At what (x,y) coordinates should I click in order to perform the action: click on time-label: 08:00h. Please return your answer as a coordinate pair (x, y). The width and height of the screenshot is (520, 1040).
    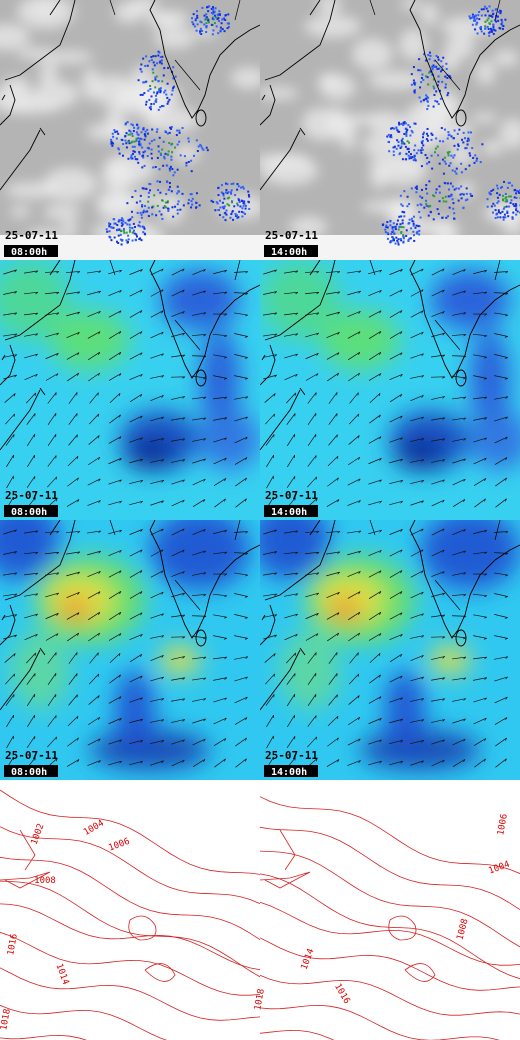
    Looking at the image, I should click on (29, 512).